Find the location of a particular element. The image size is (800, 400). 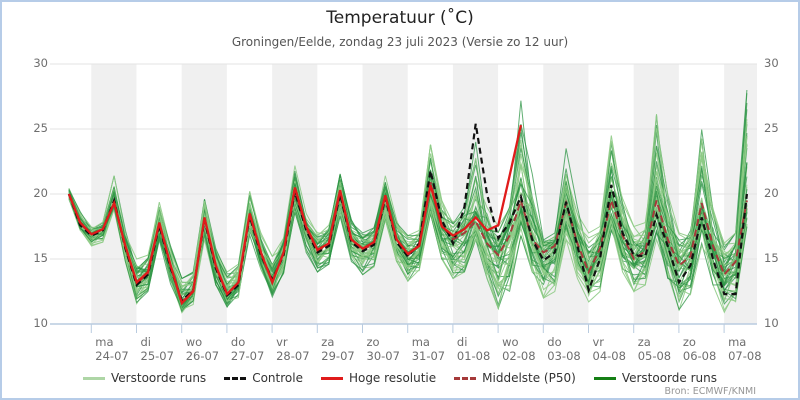

x-tick-label: ma 24-07 is located at coordinates (111, 349).